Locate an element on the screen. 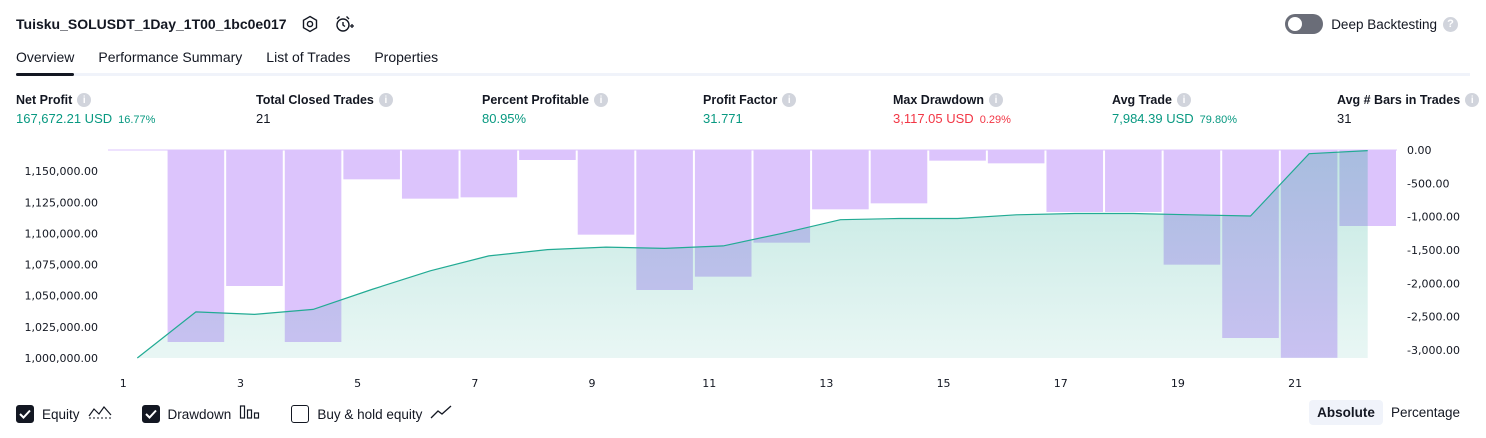 The width and height of the screenshot is (1486, 438). percentage-button: Percentage is located at coordinates (1425, 412).